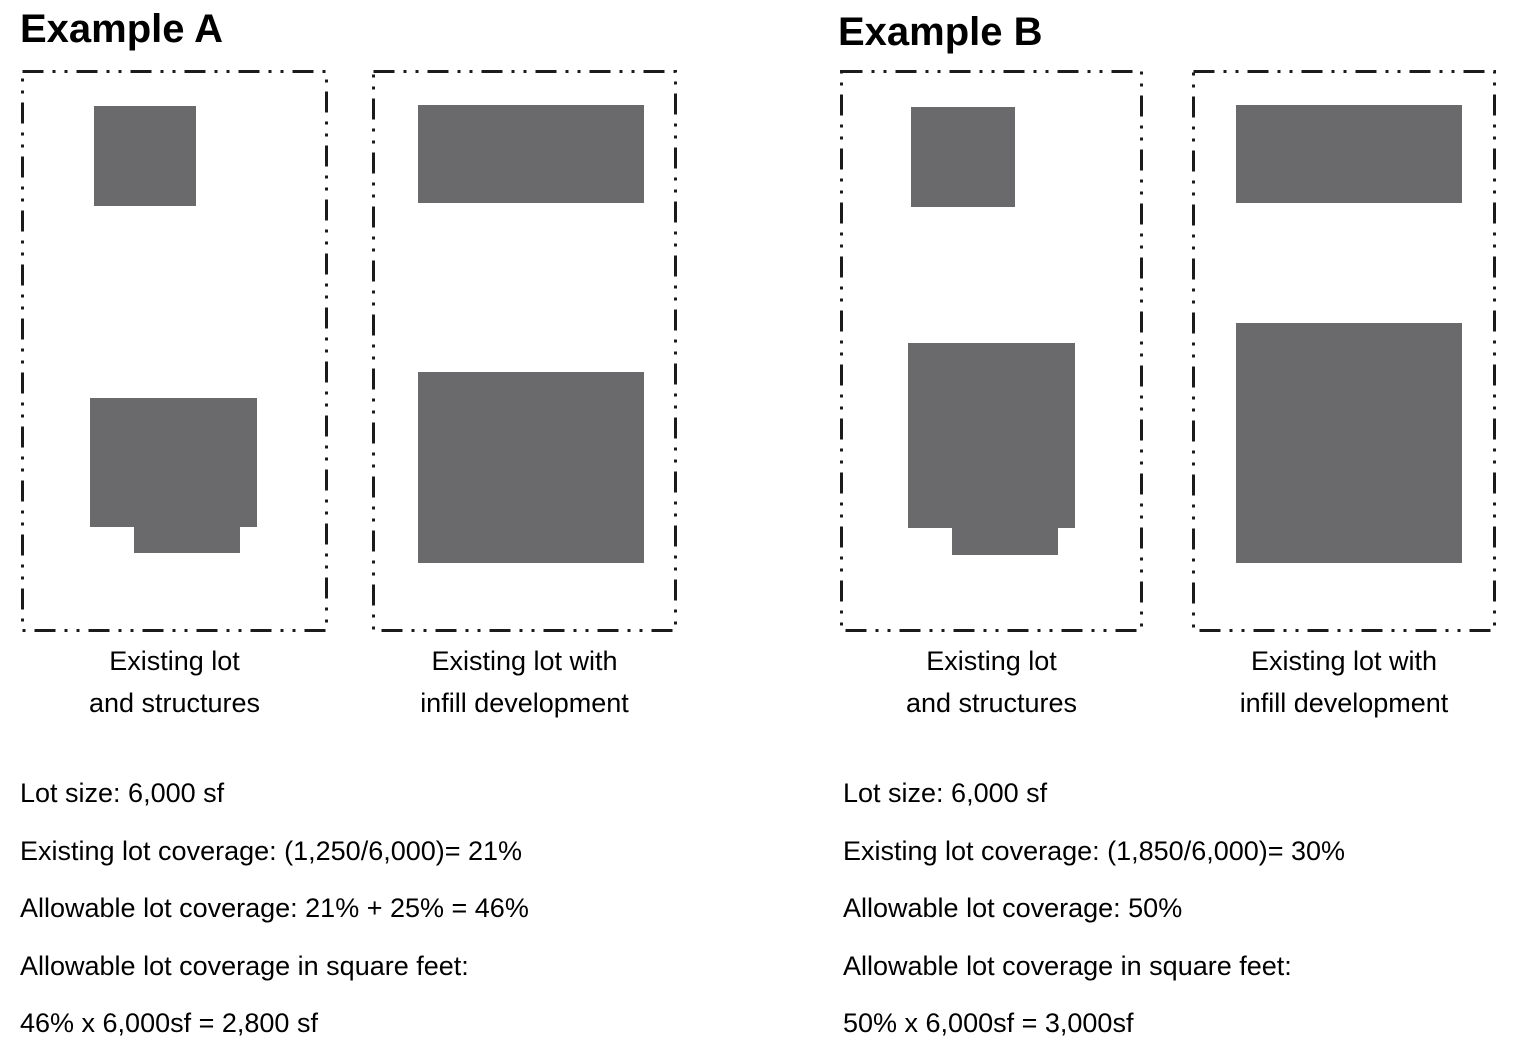  I want to click on lot-b-infill-caption: Existing lot with infill development, so click(1344, 682).